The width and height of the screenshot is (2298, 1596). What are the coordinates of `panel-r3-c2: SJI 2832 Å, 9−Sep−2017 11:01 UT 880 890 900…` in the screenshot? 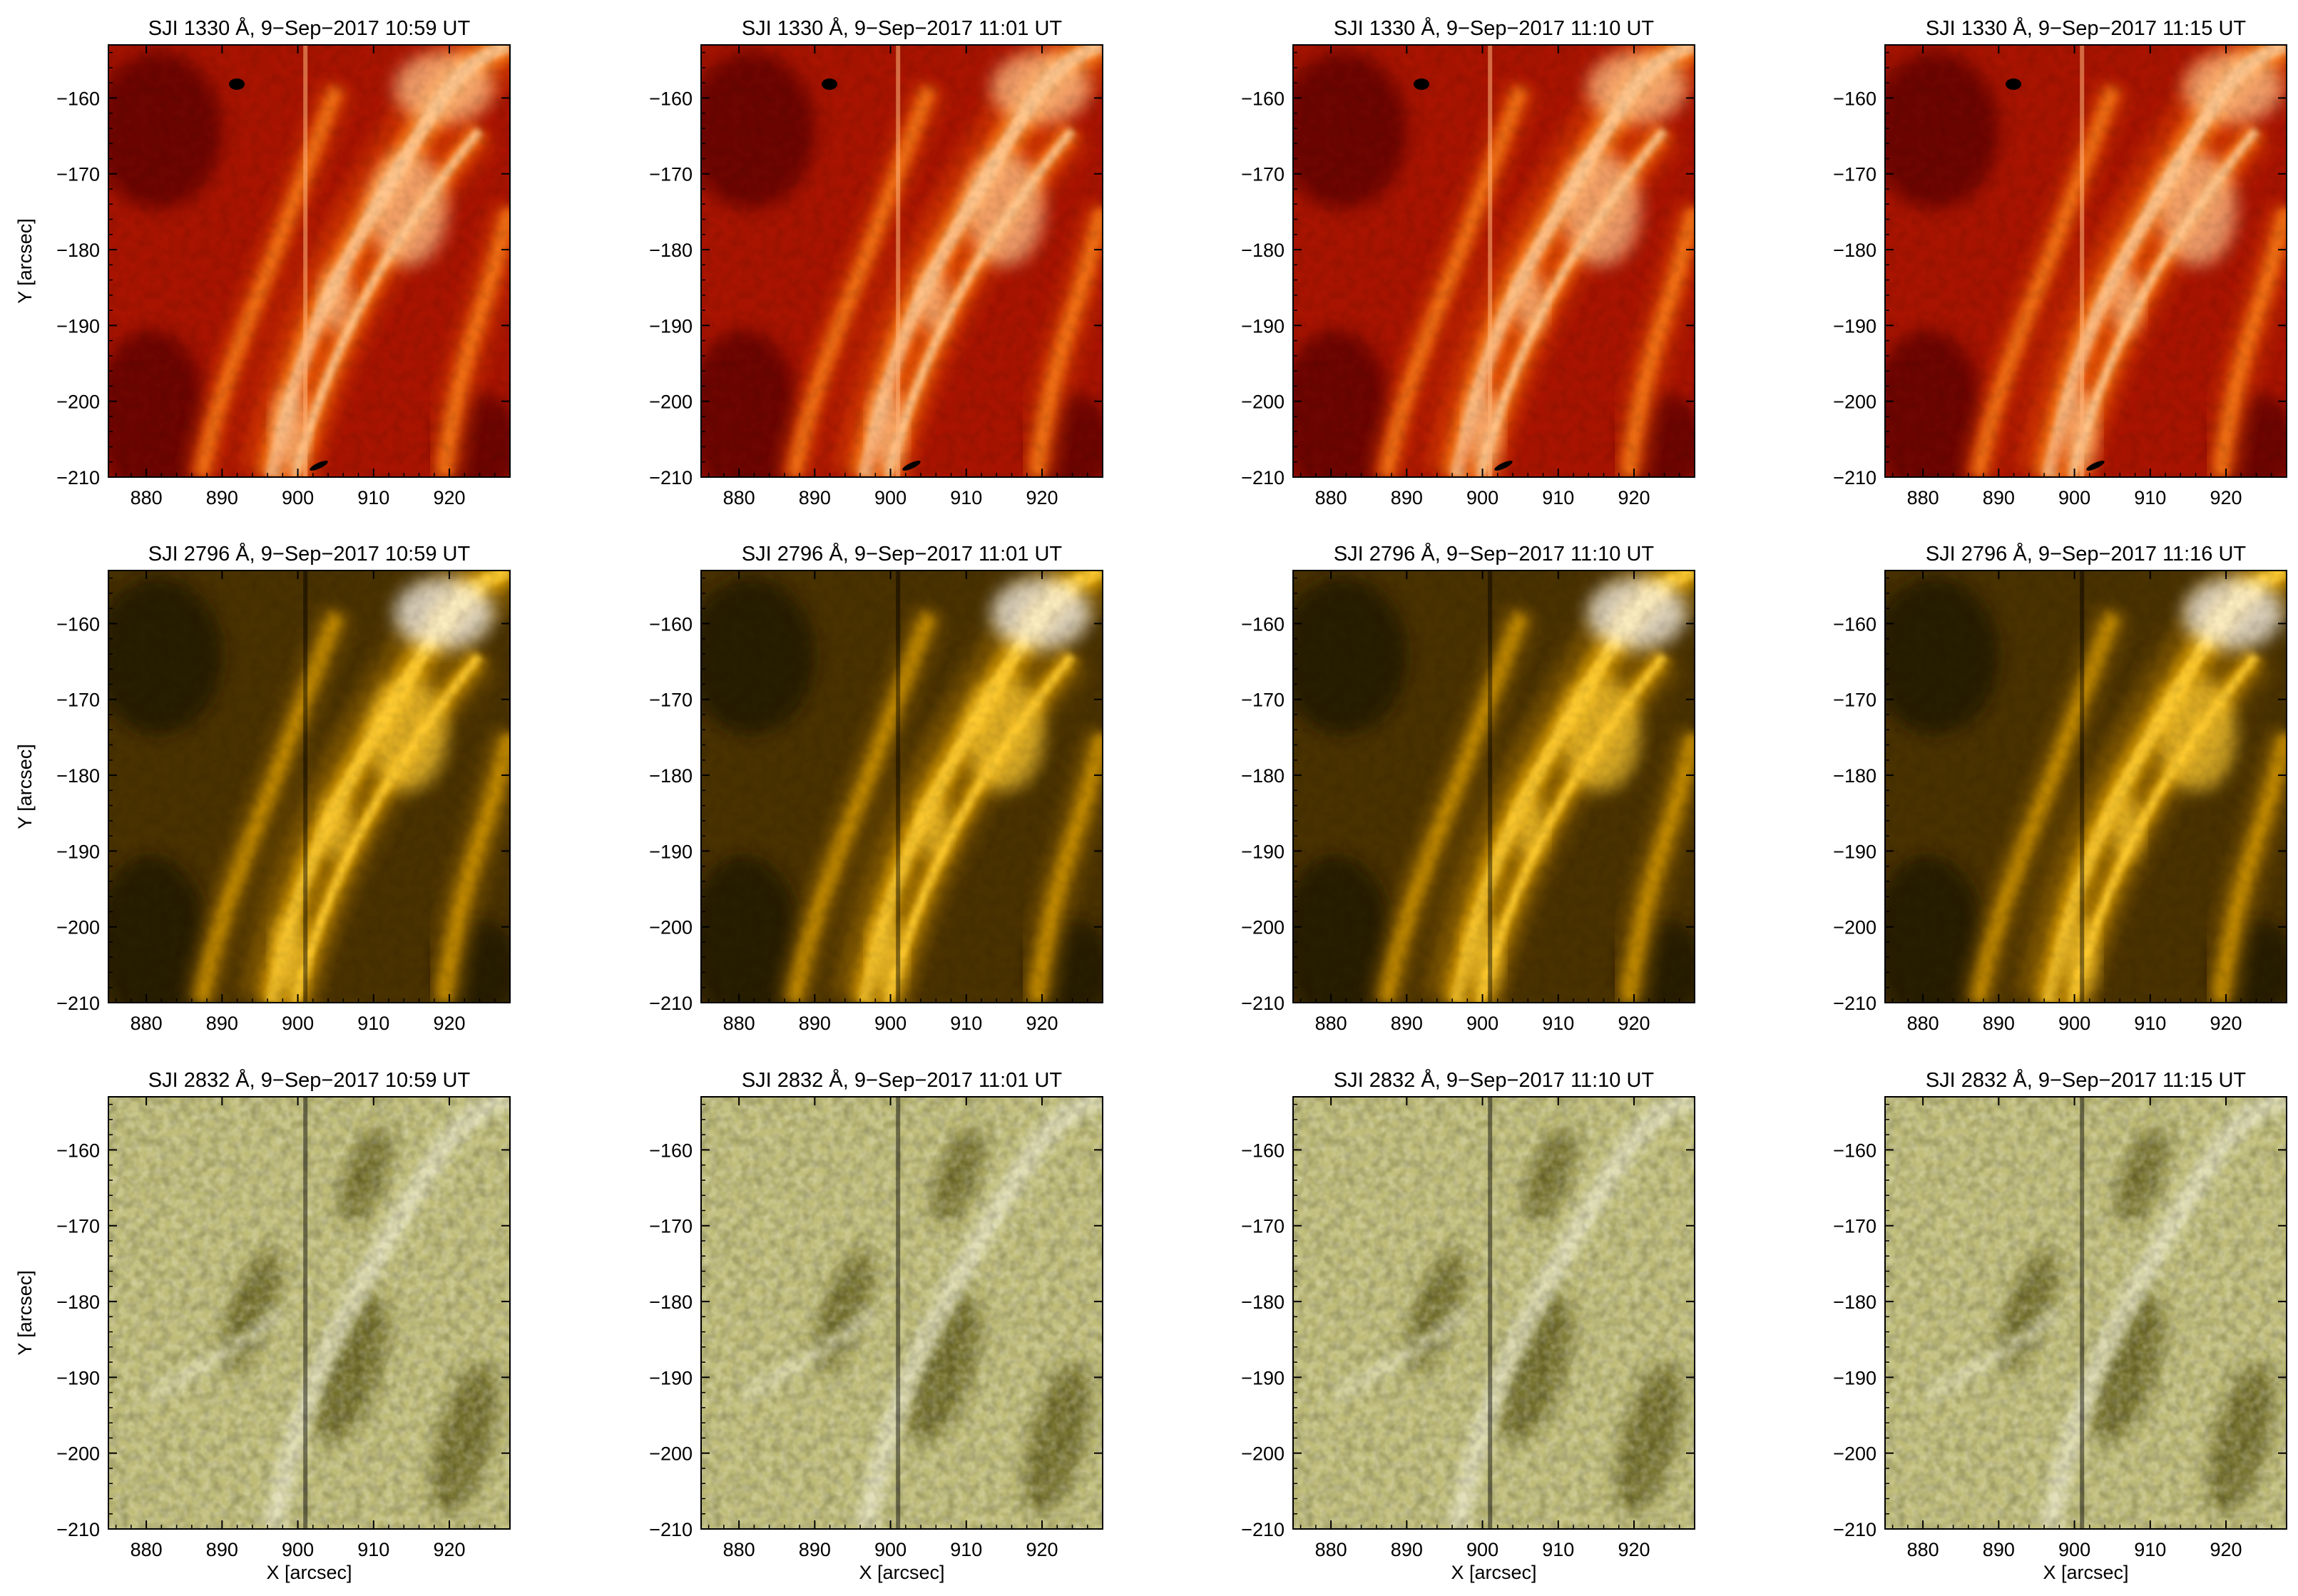 It's located at (876, 1325).